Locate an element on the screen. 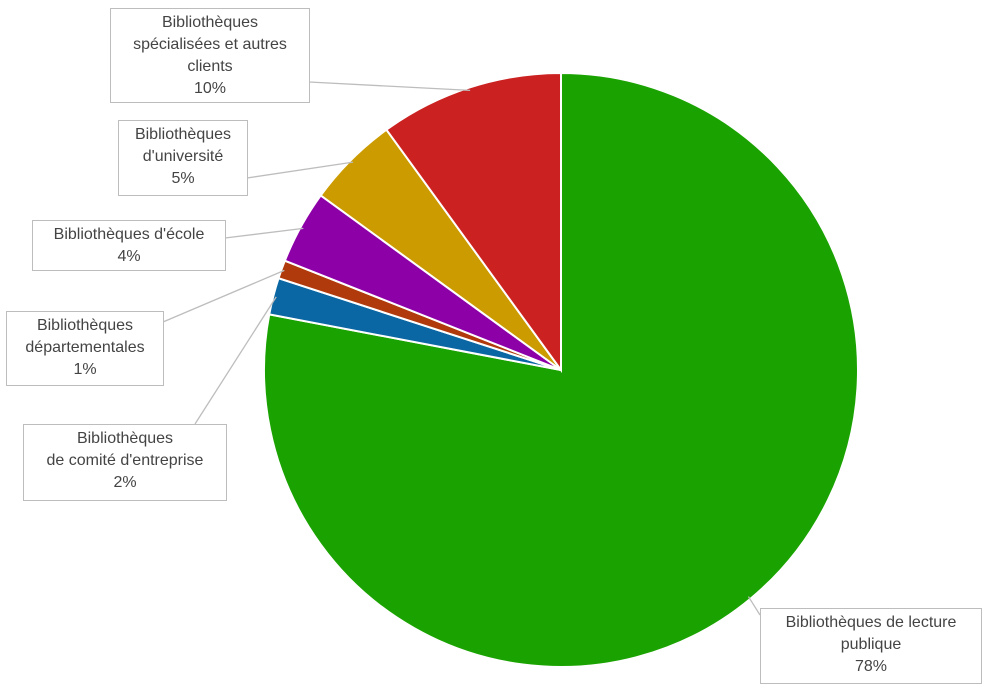 This screenshot has height=696, width=1000. slice-percent: 10% is located at coordinates (210, 88).